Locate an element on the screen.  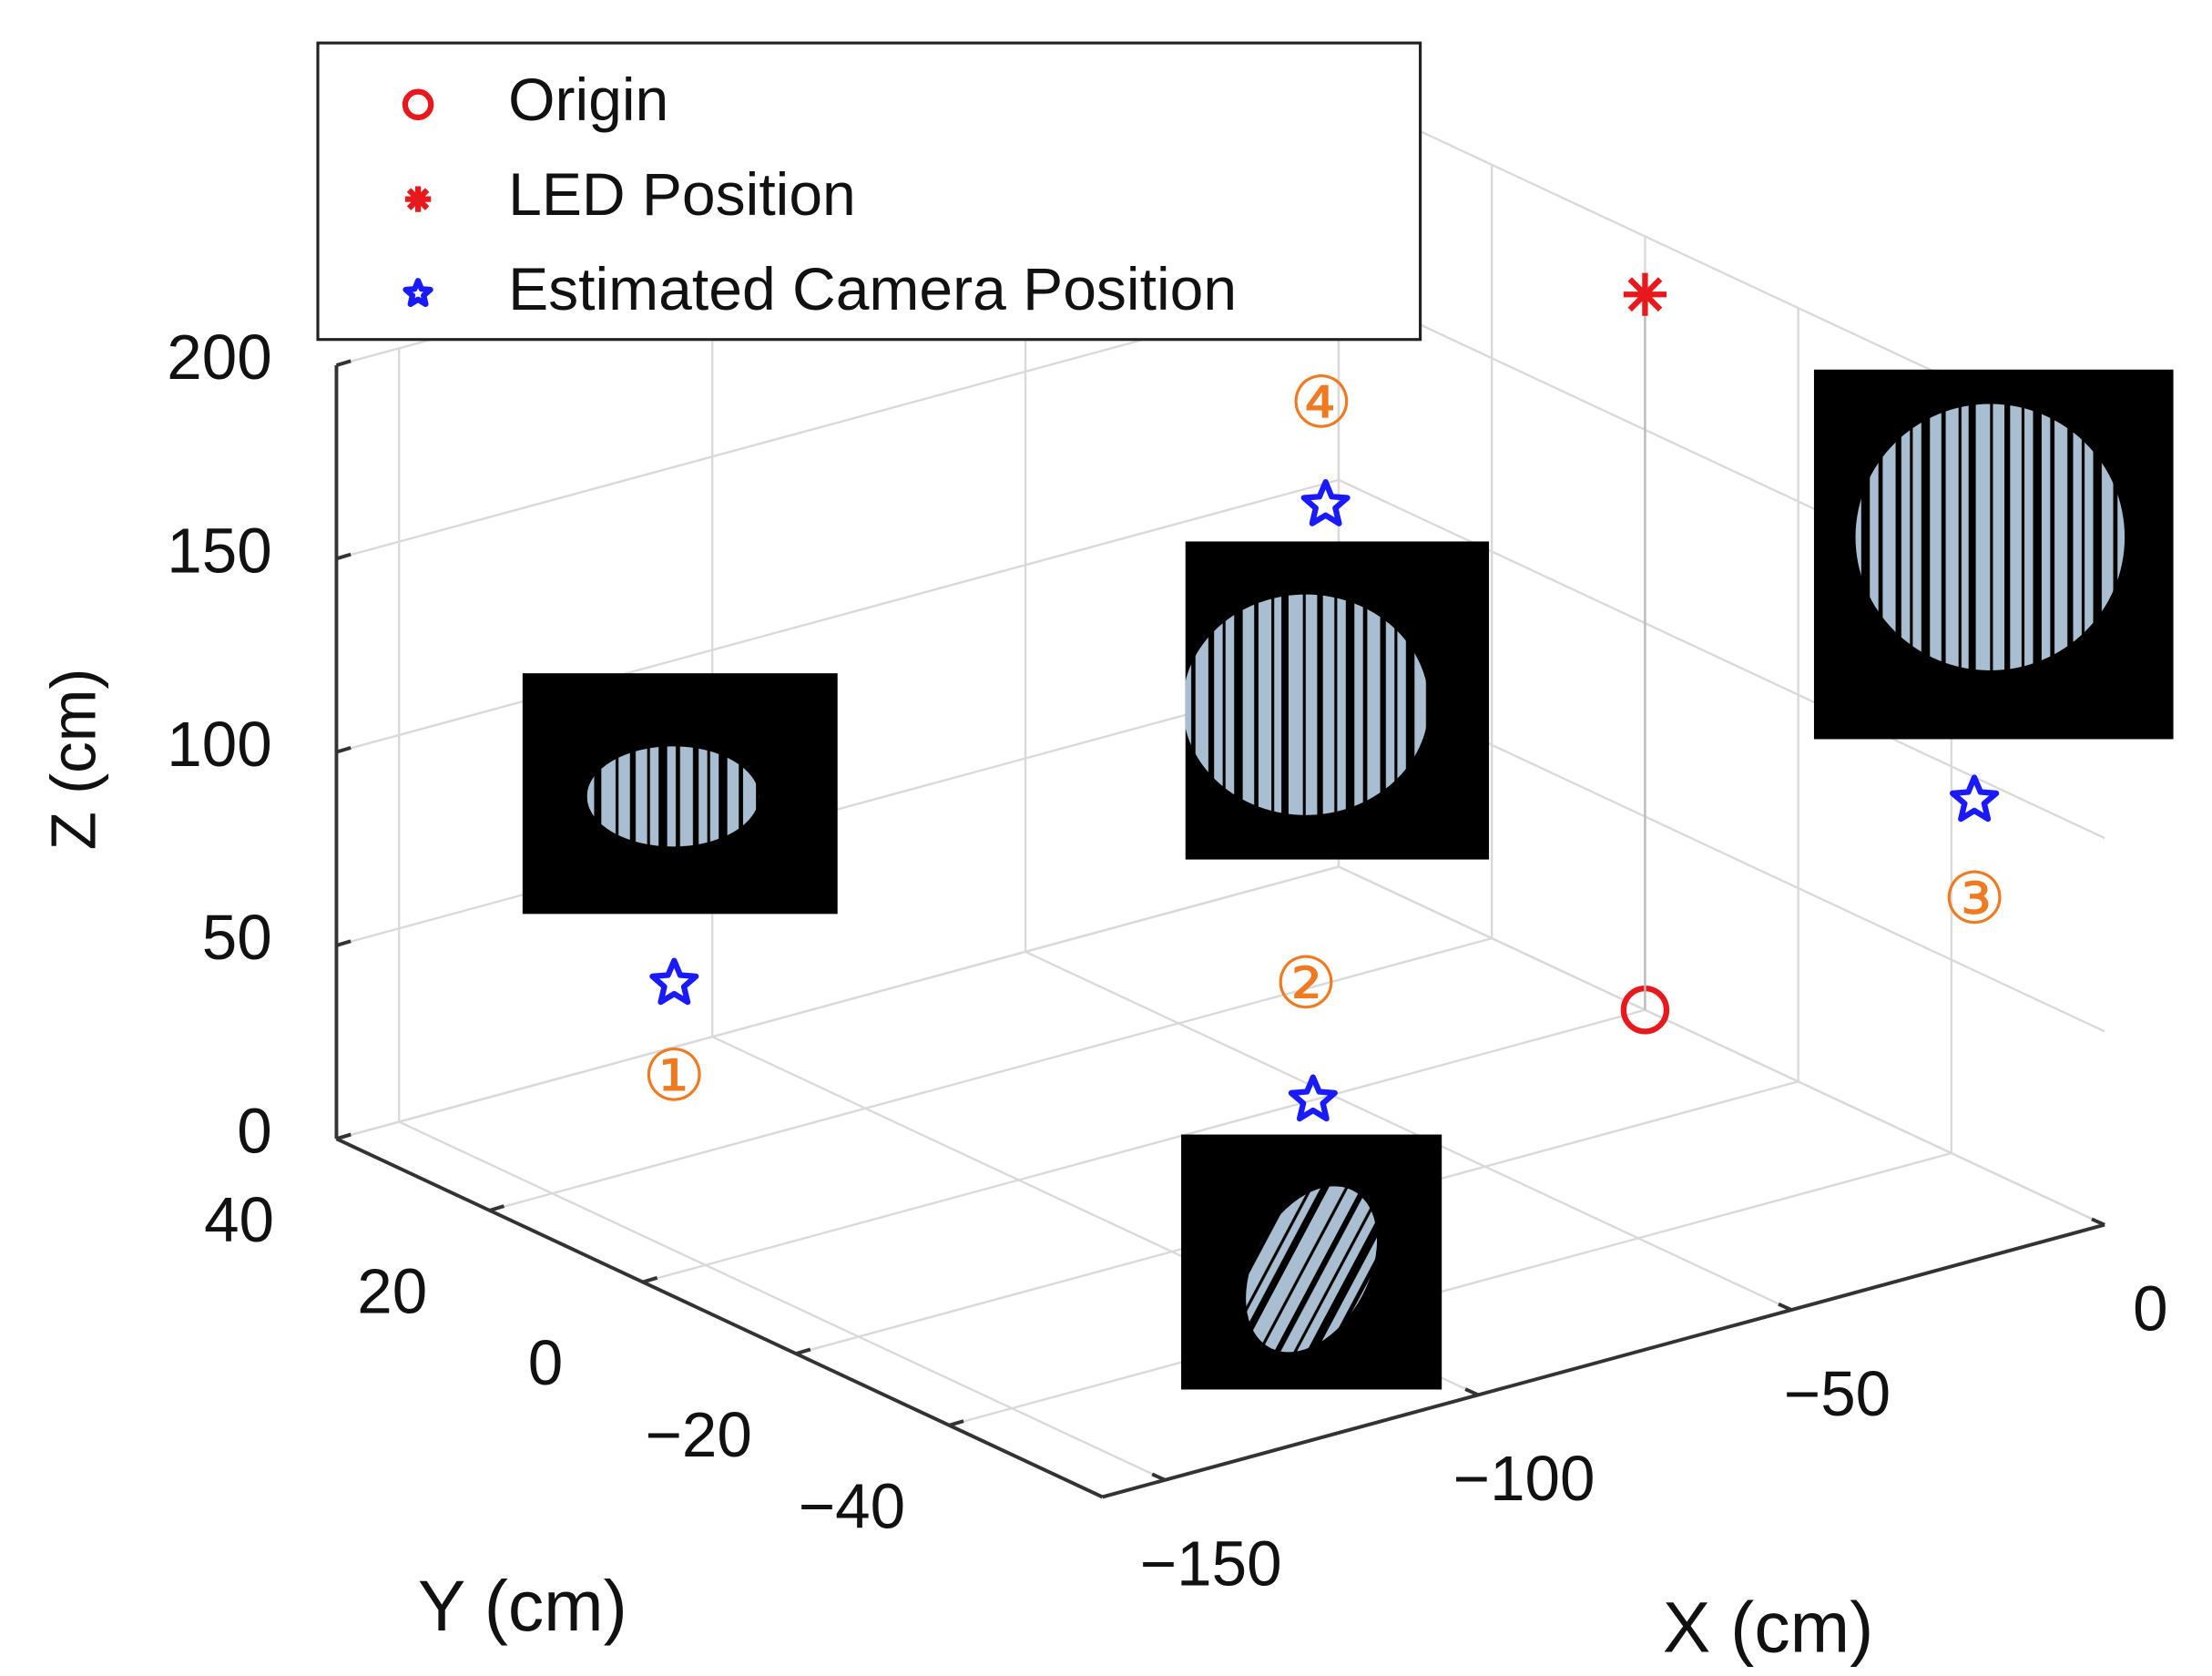
point-label: ③ is located at coordinates (1974, 898).